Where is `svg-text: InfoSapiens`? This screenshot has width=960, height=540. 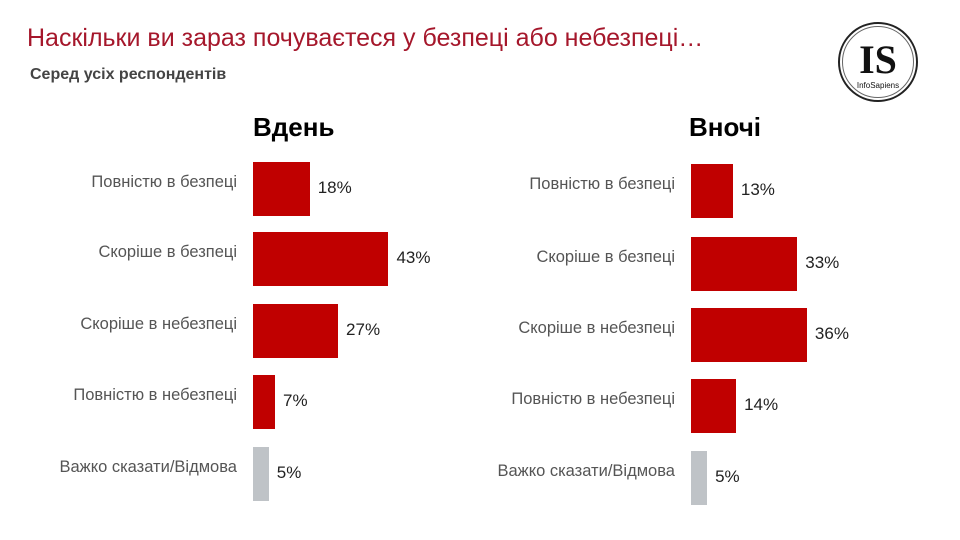
svg-text: InfoSapiens is located at coordinates (878, 85).